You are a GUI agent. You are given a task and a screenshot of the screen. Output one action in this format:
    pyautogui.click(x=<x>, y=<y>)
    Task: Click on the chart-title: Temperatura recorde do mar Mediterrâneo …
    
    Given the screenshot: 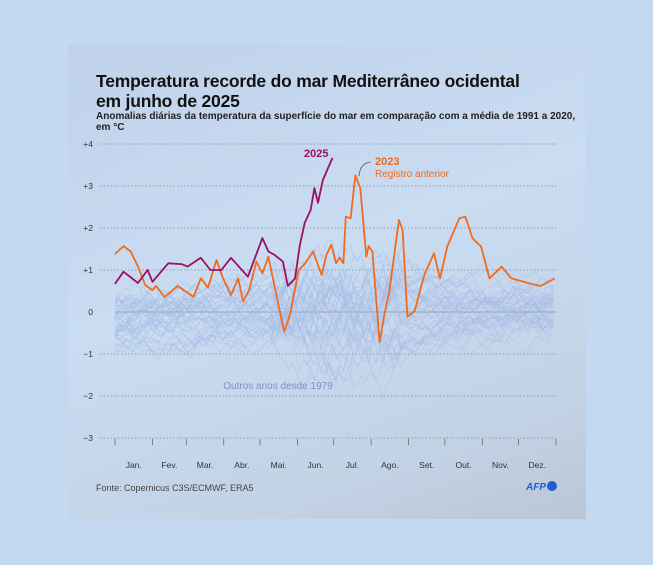 What is the action you would take?
    pyautogui.click(x=308, y=91)
    